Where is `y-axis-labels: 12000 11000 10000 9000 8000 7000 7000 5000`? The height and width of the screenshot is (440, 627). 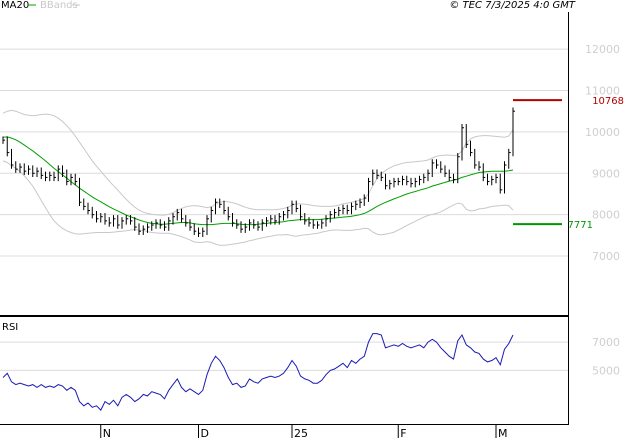
y-axis-labels: 12000 11000 10000 9000 8000 7000 7000 5000 is located at coordinates (602, 210).